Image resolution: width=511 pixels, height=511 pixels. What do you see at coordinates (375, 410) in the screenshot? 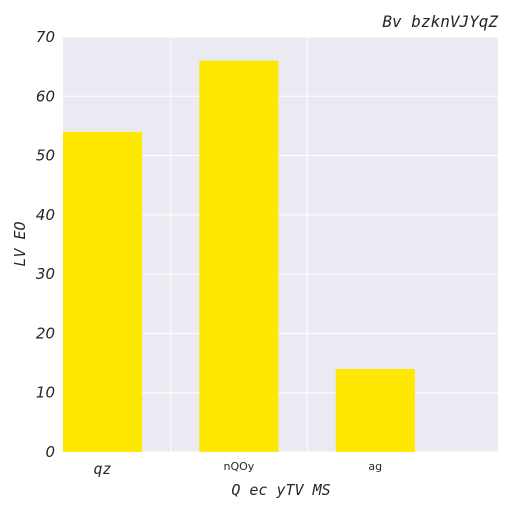
I see `bar-ag` at bounding box center [375, 410].